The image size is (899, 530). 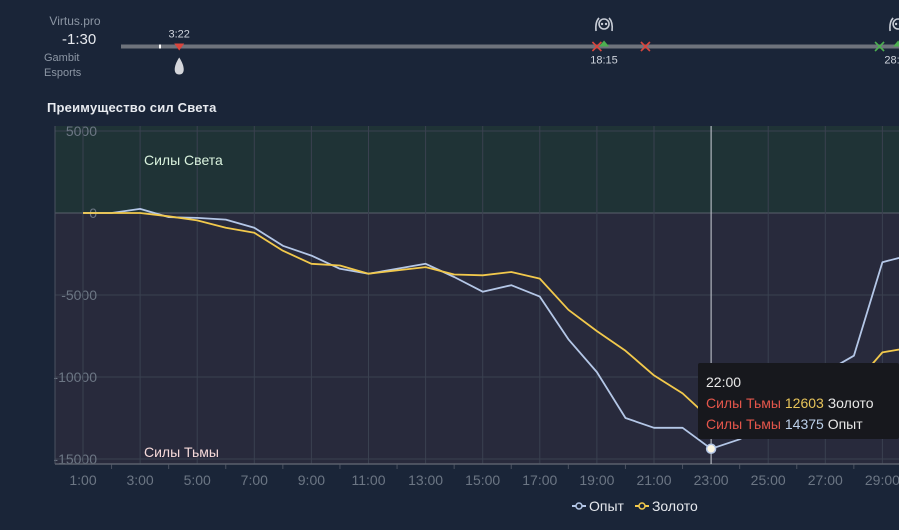 What do you see at coordinates (181, 452) in the screenshot?
I see `dark-side-label: Силы Тьмы` at bounding box center [181, 452].